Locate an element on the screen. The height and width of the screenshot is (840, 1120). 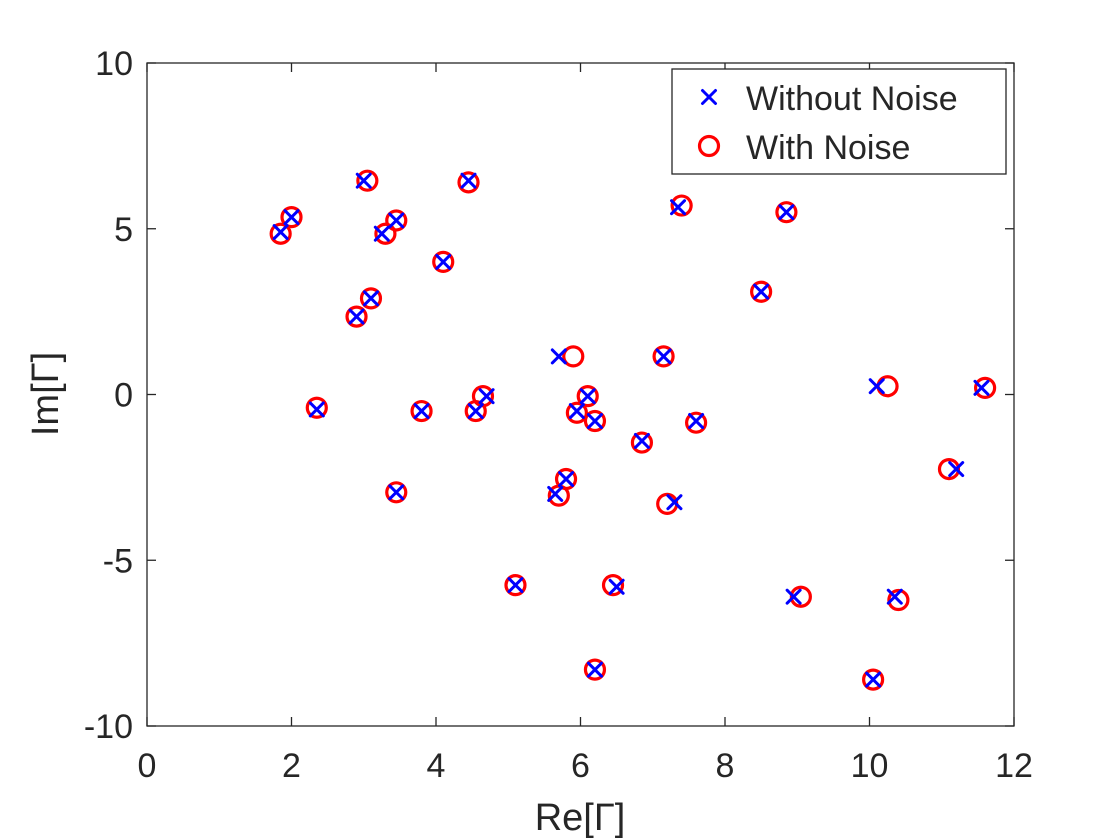
legend: Without Noise With Noise is located at coordinates (839, 121).